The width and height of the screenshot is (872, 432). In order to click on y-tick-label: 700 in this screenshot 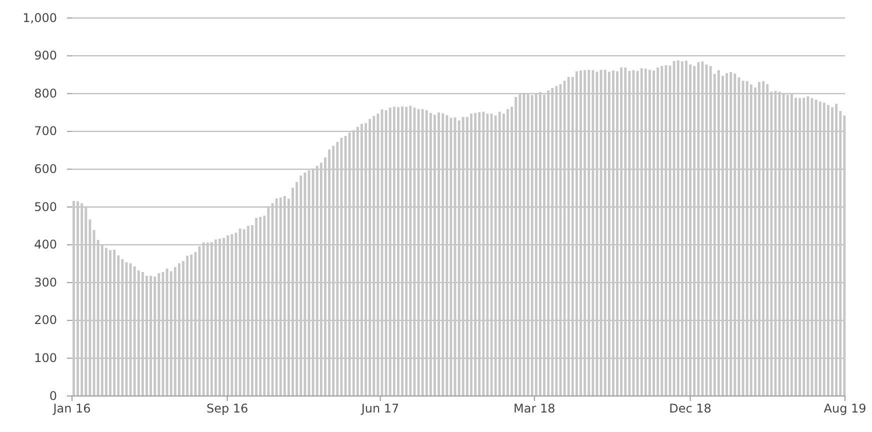, I will do `click(45, 131)`.